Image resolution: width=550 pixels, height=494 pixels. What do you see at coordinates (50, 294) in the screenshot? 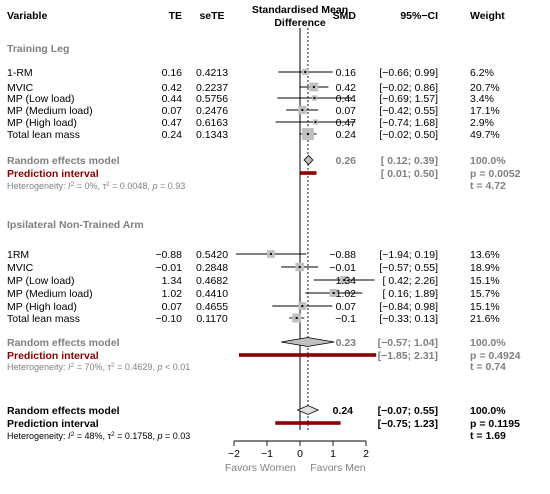
I see `study-label: MP (Medium load)` at bounding box center [50, 294].